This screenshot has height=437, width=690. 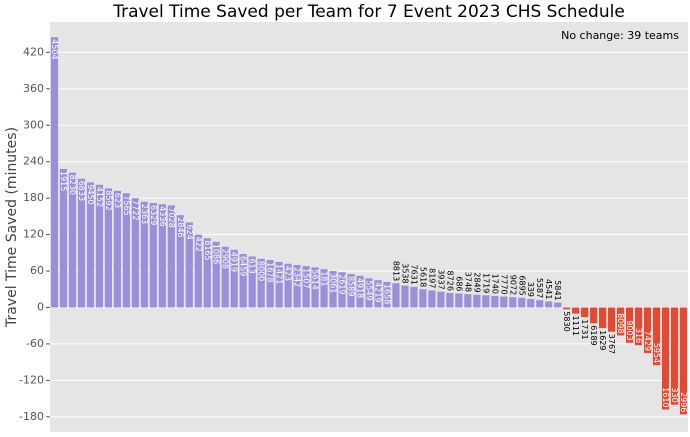 I want to click on y-tick-label: -60, so click(x=35, y=343).